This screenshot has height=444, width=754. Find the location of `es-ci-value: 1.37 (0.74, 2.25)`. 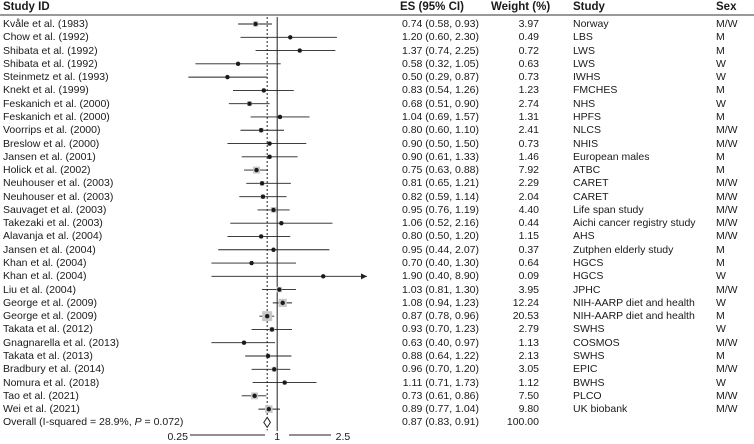

es-ci-value: 1.37 (0.74, 2.25) is located at coordinates (440, 50).